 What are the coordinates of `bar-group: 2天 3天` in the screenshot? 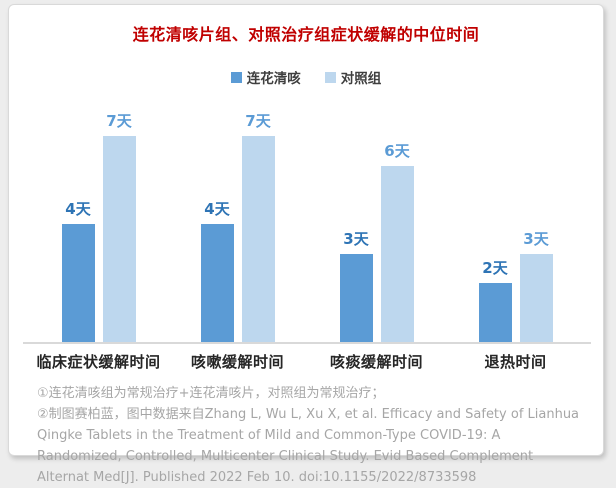 It's located at (515, 223).